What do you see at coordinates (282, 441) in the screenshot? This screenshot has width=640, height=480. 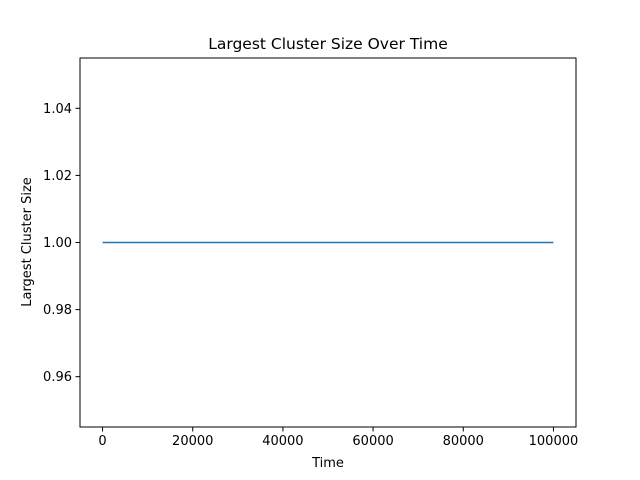 I see `x-tick-label: 40000` at bounding box center [282, 441].